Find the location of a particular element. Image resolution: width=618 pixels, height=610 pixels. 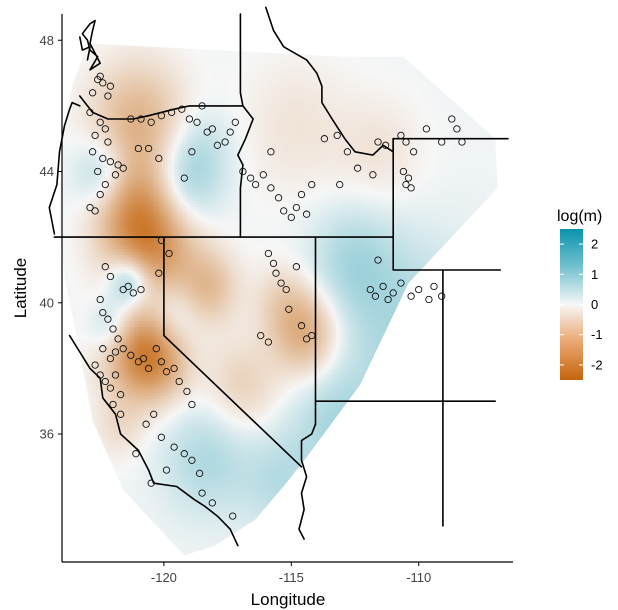

x-tick-label: -120 is located at coordinates (164, 577).